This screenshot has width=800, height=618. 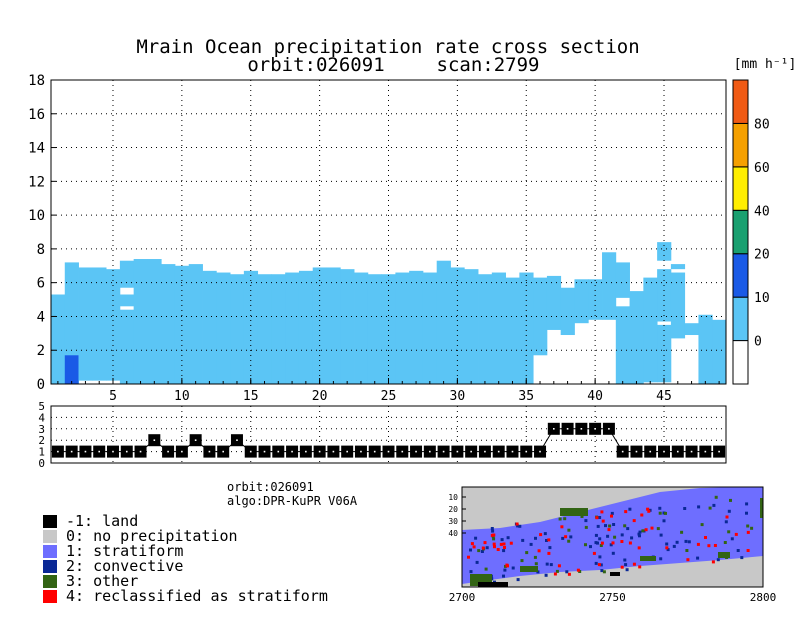 I want to click on precip-cell-high, so click(x=71, y=369).